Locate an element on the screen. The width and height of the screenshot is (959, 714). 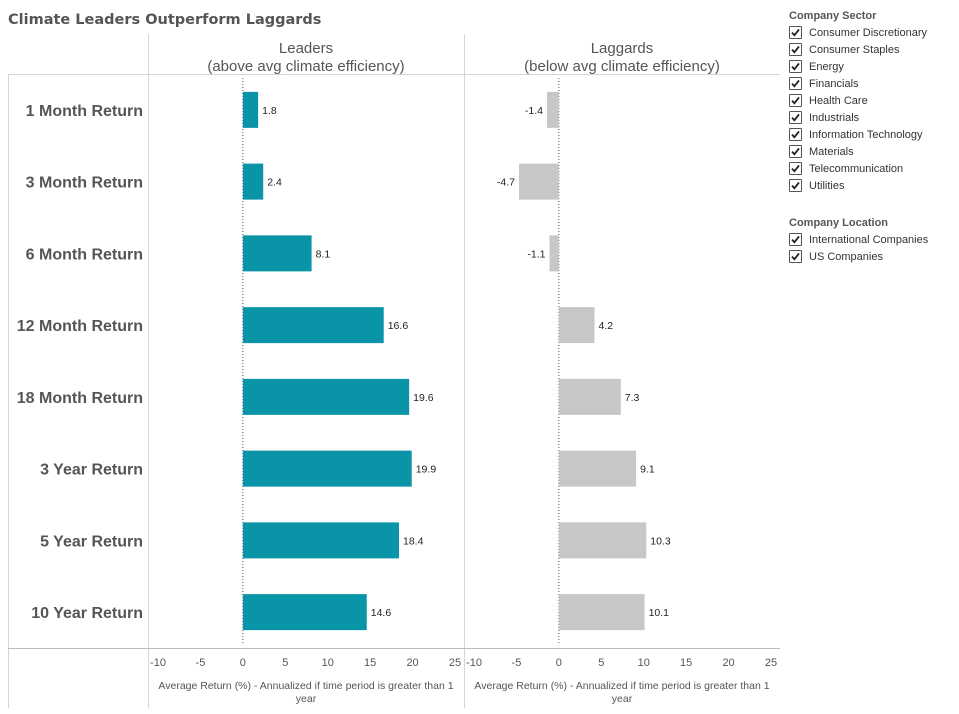
filter-option-label: Telecommunication is located at coordinates (856, 168).